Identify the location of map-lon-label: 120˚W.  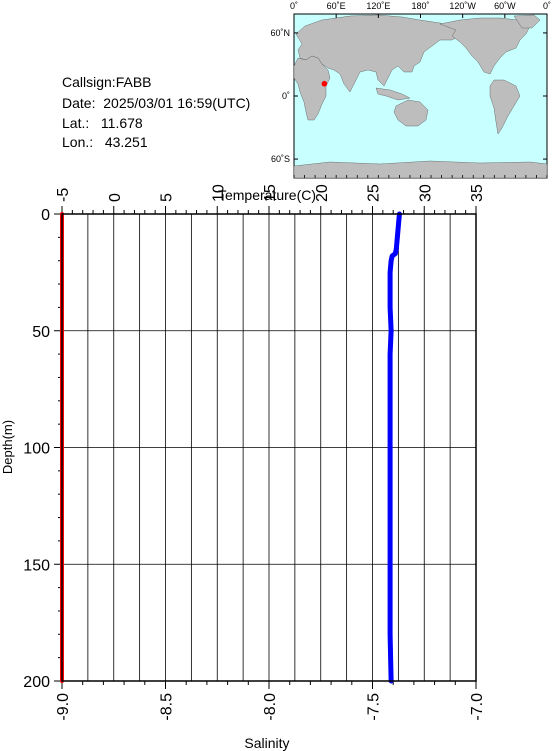
(462, 6).